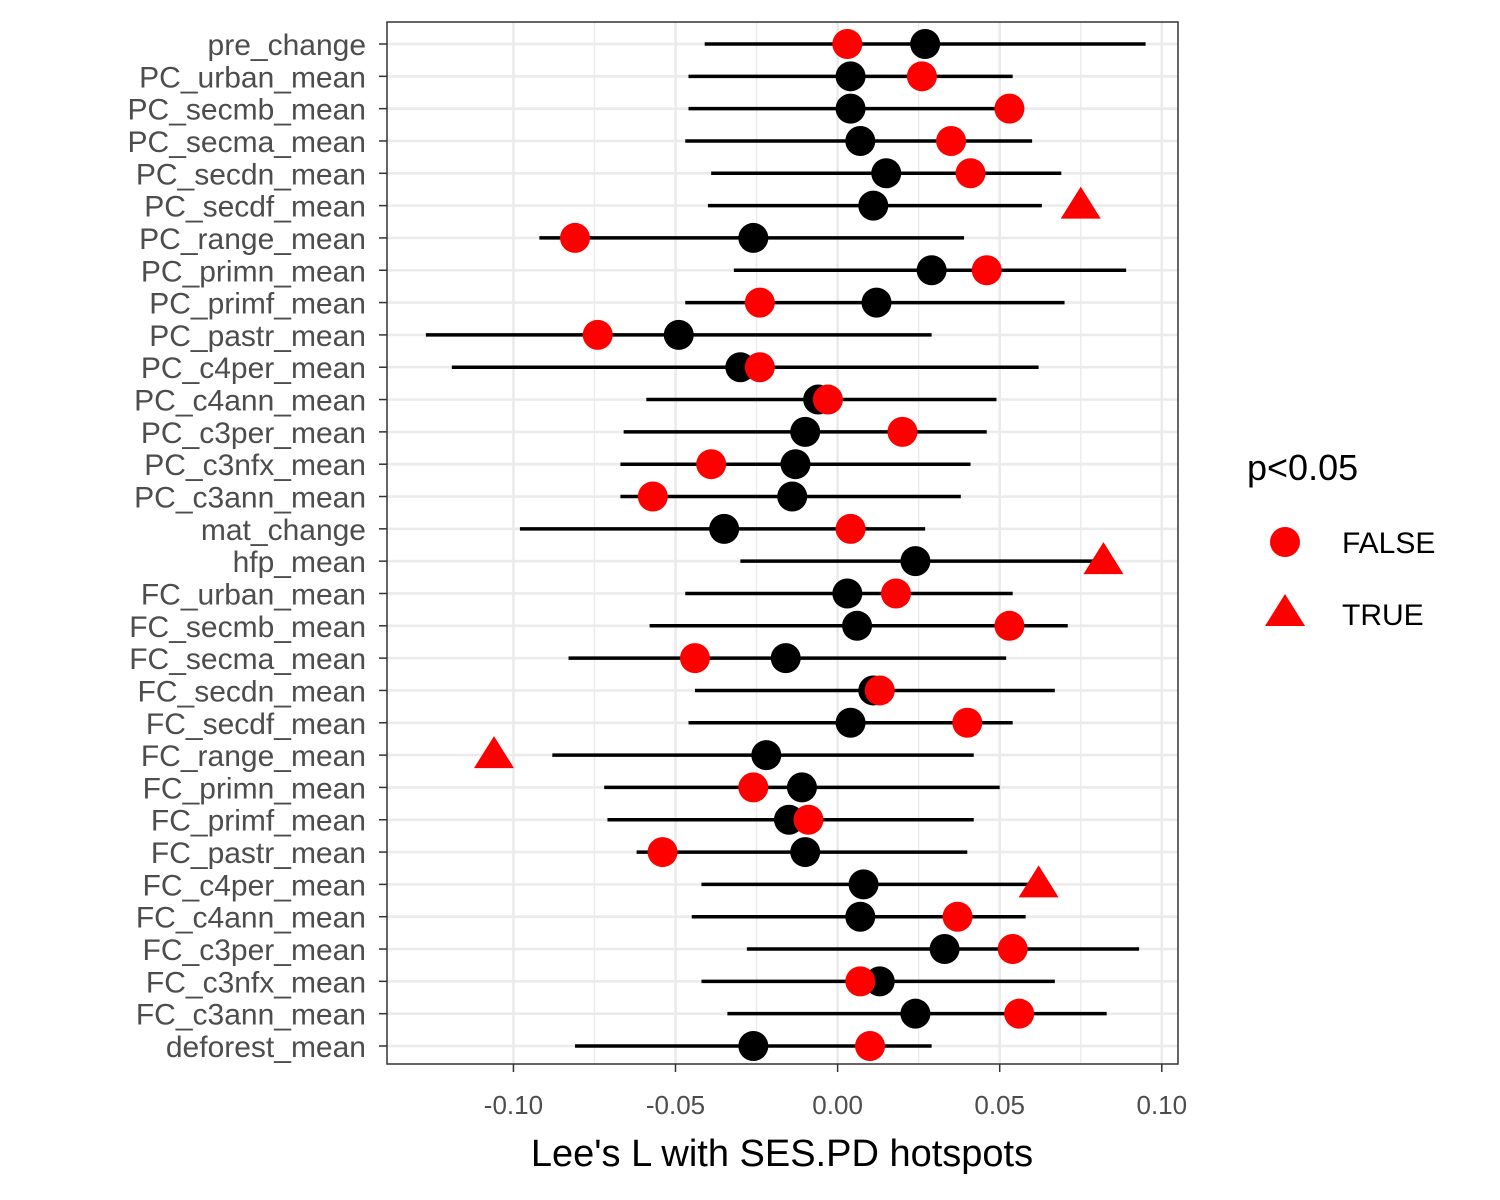 This screenshot has width=1500, height=1200. What do you see at coordinates (299, 562) in the screenshot?
I see `y-tick-label: hfp_mean` at bounding box center [299, 562].